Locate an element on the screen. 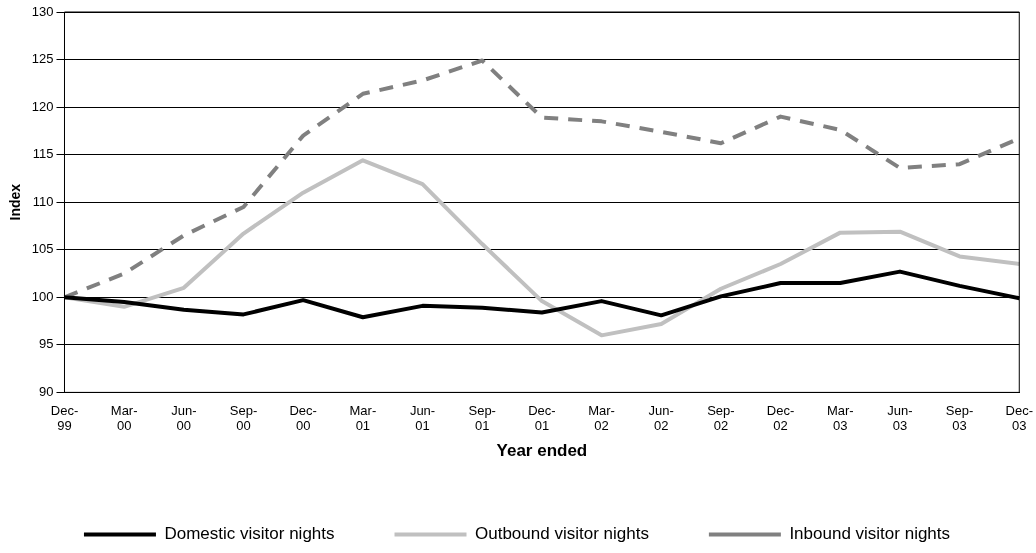  y-tick-label: 90 is located at coordinates (46, 391).